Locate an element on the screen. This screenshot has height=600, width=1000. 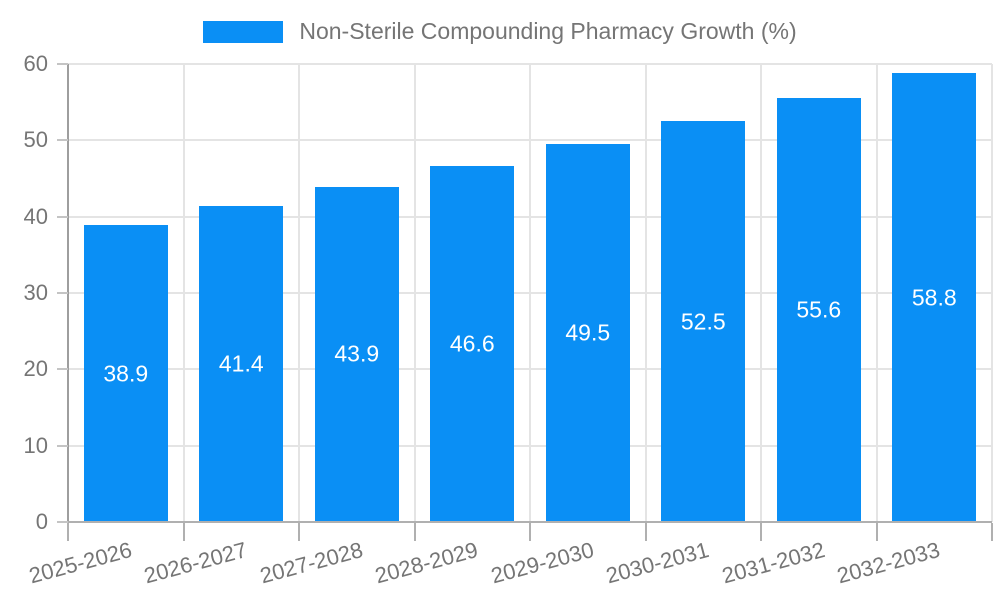
bar-value-label: 41.4 is located at coordinates (241, 363).